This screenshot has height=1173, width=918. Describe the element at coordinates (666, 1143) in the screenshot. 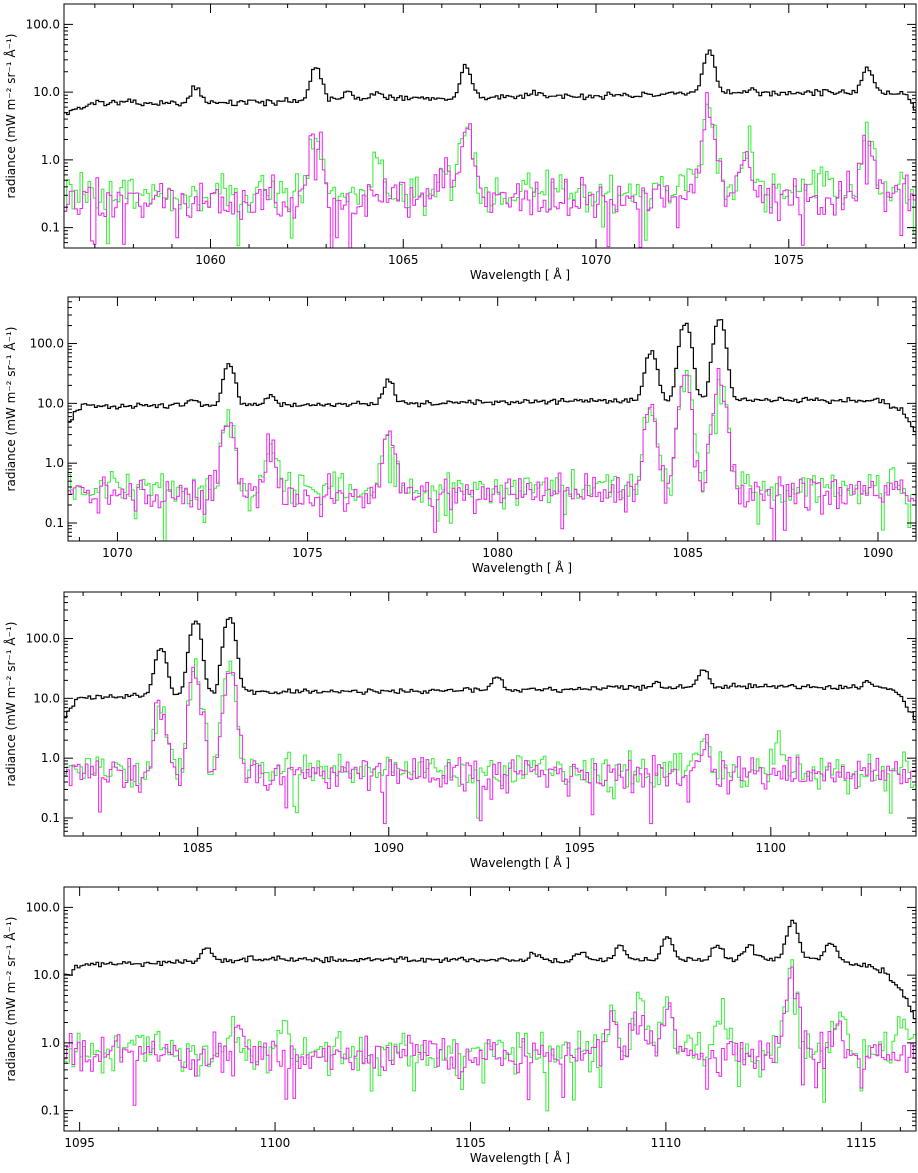

I see `x-tick-label: 1110` at that location.